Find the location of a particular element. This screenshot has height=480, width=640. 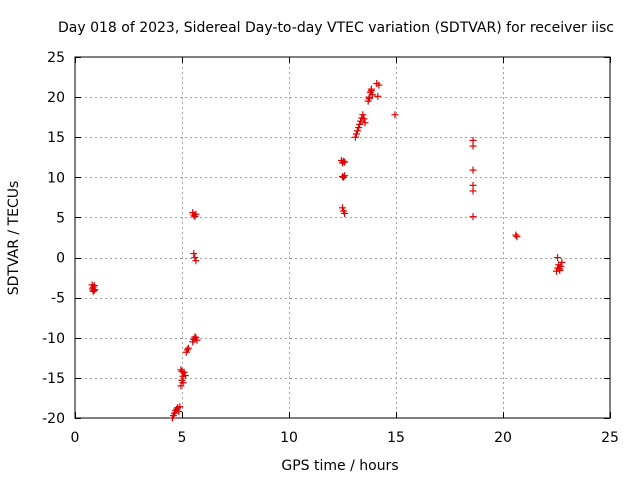

x-tick-label: 5 is located at coordinates (182, 438).